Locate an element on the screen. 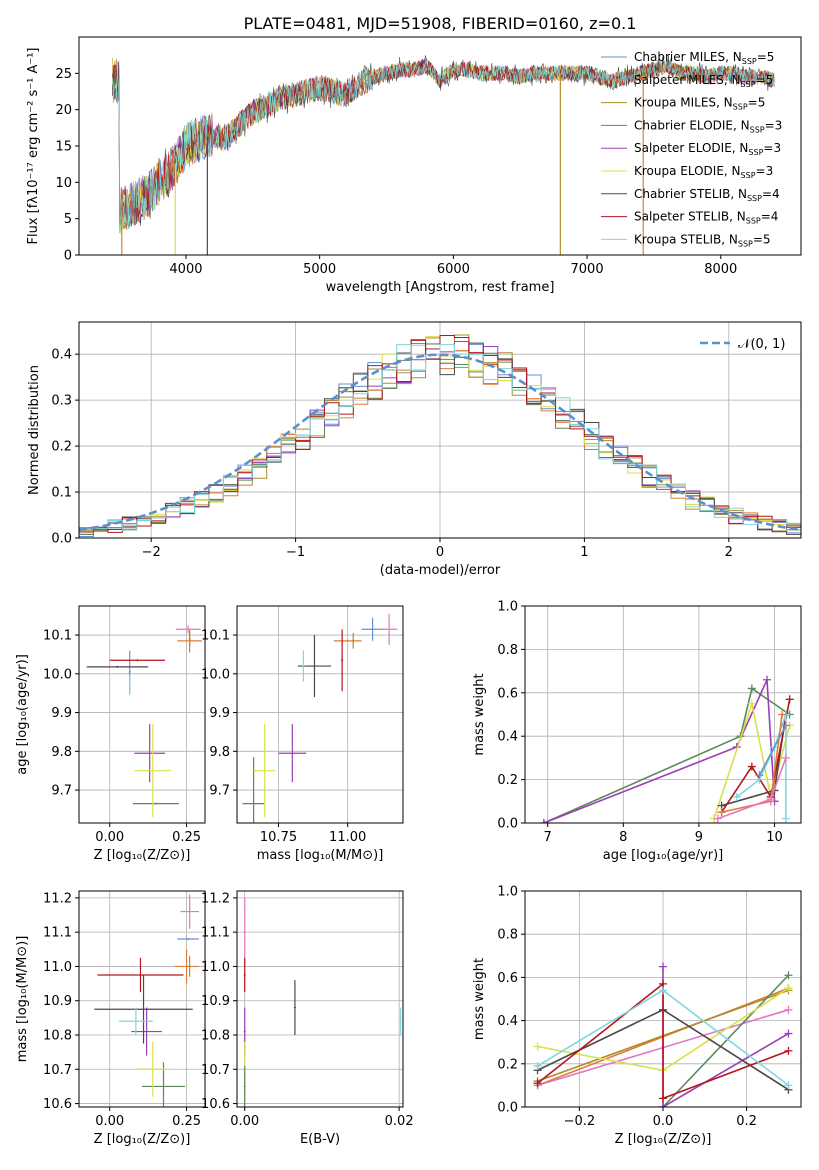  y-tick-label: 0 is located at coordinates (68, 256).